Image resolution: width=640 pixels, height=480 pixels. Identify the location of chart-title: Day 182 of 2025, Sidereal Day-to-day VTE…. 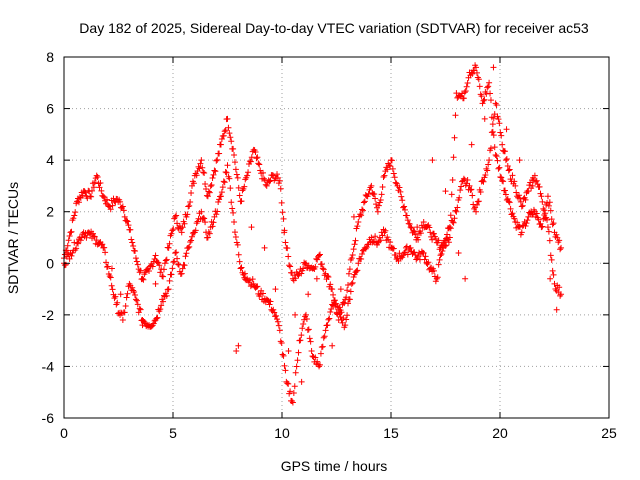
(334, 28).